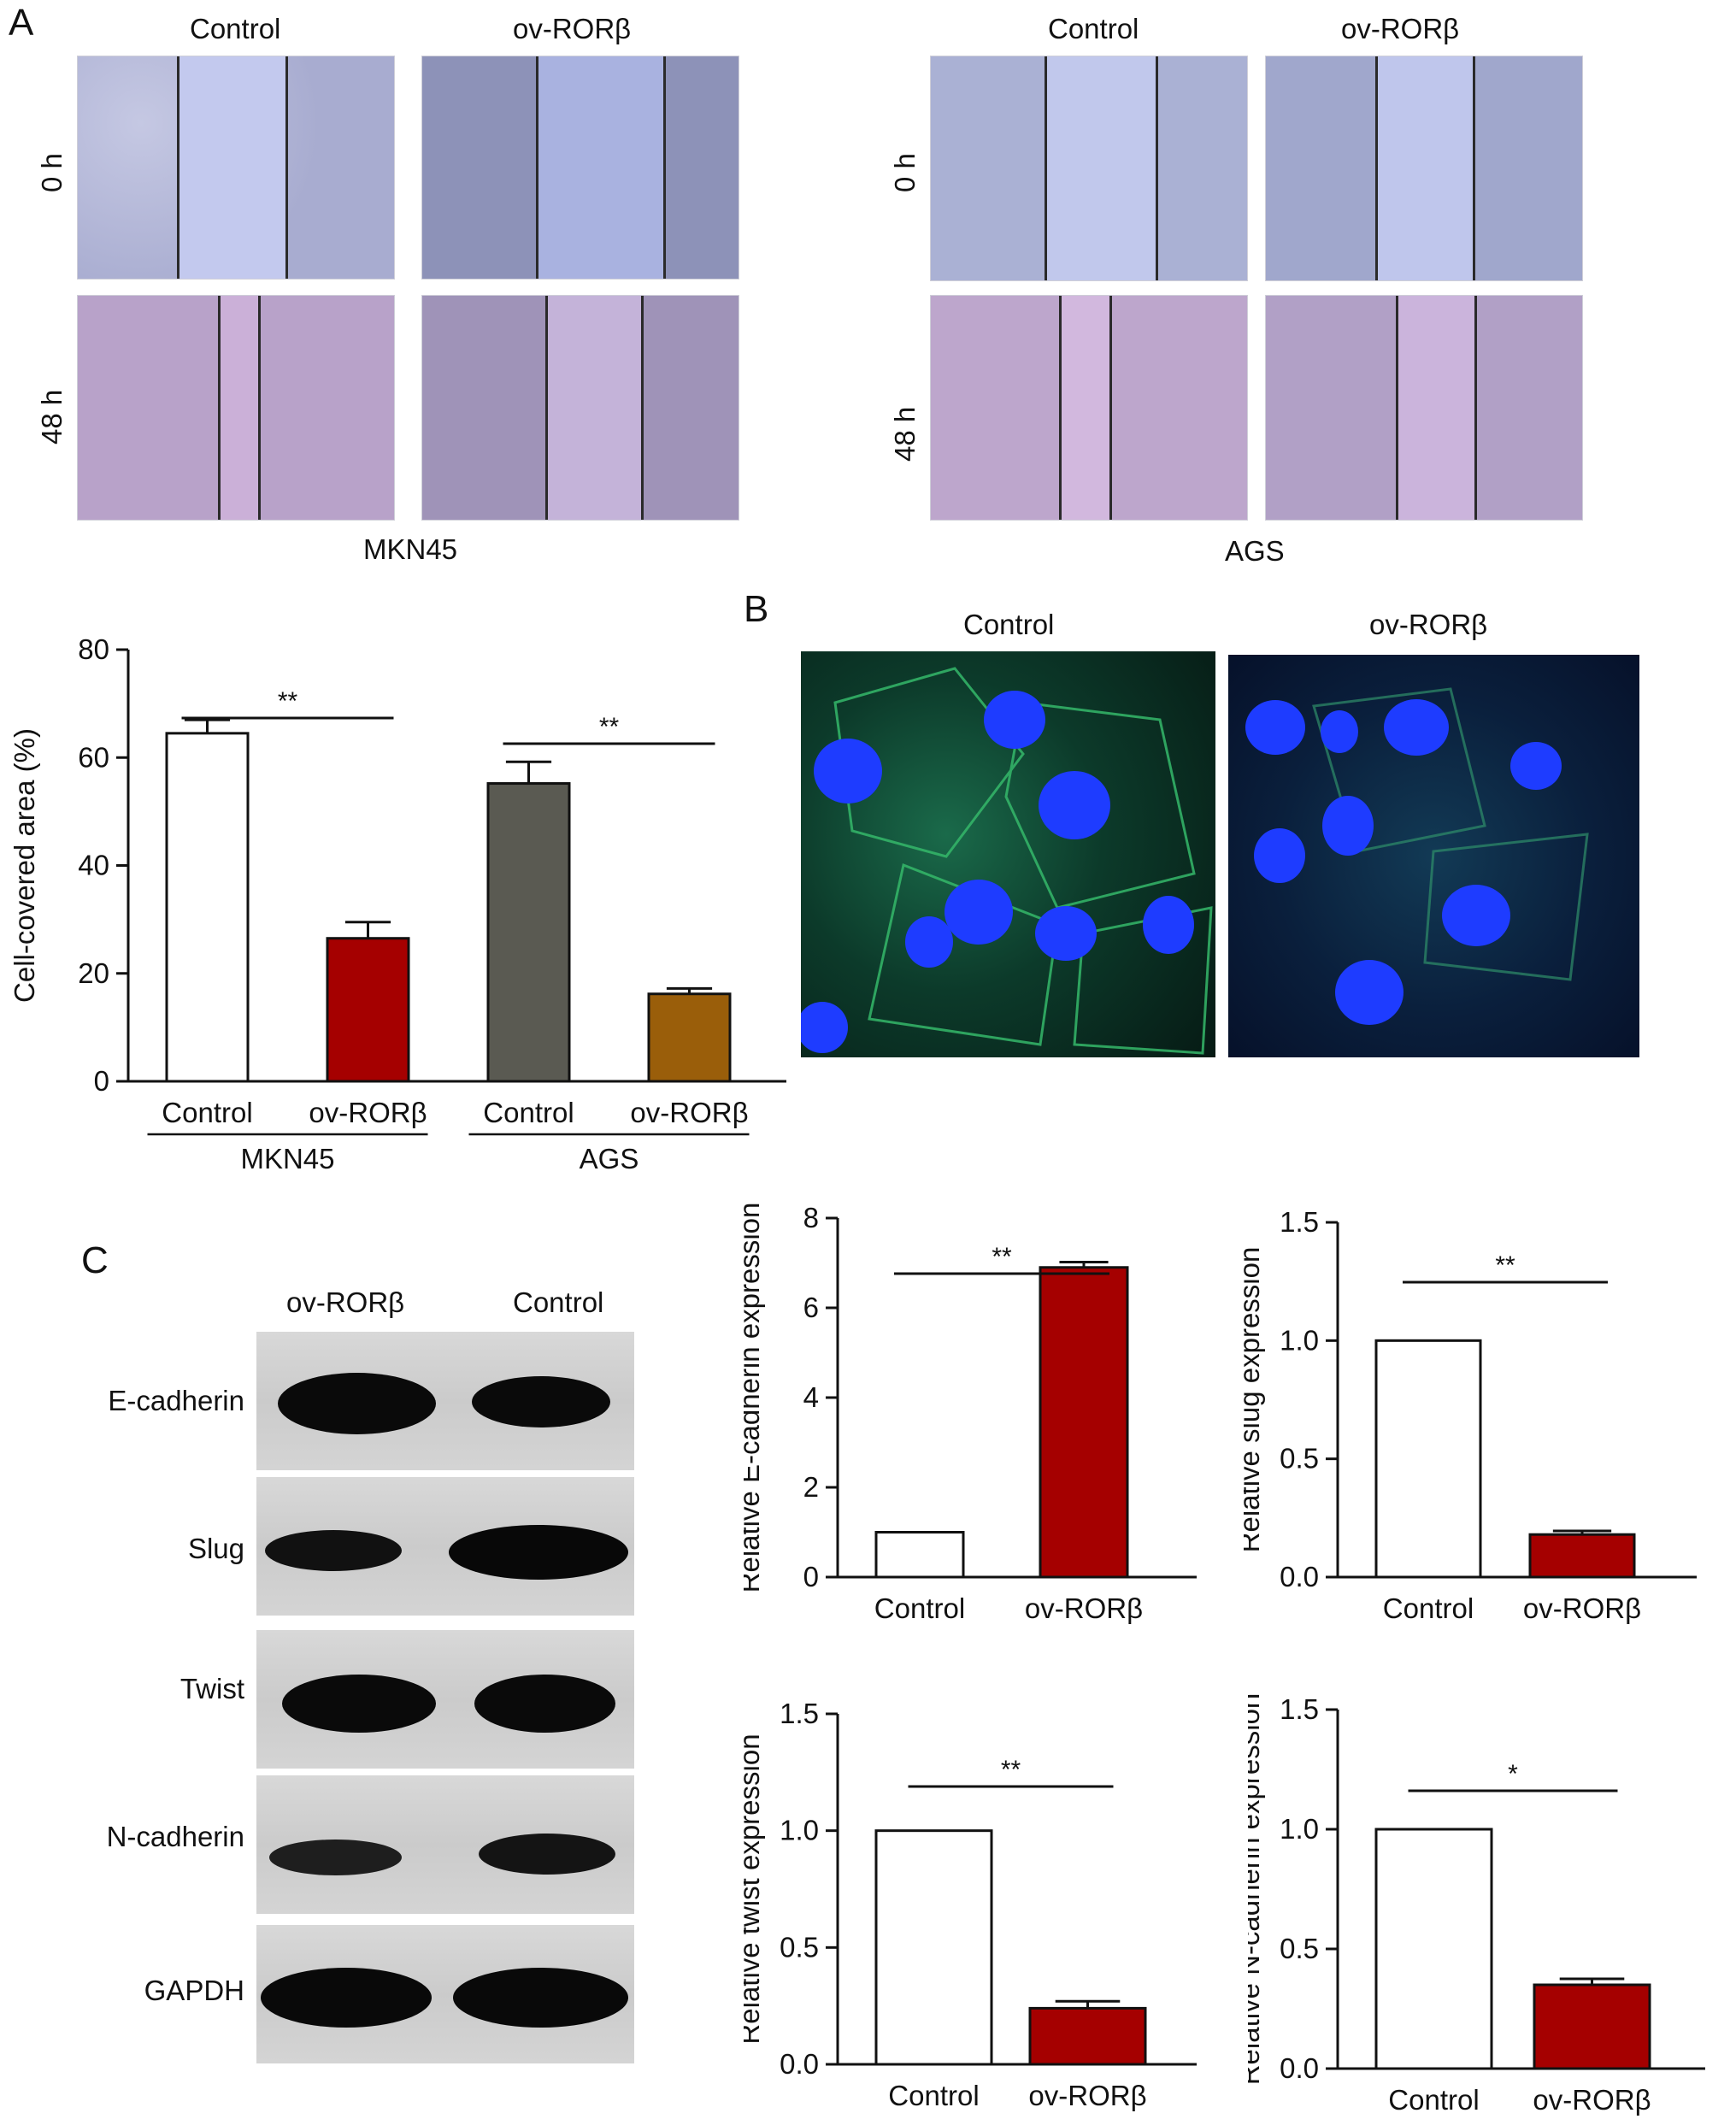 Image resolution: width=1736 pixels, height=2125 pixels. I want to click on ags-col-ov-label: ov-RORβ, so click(1400, 28).